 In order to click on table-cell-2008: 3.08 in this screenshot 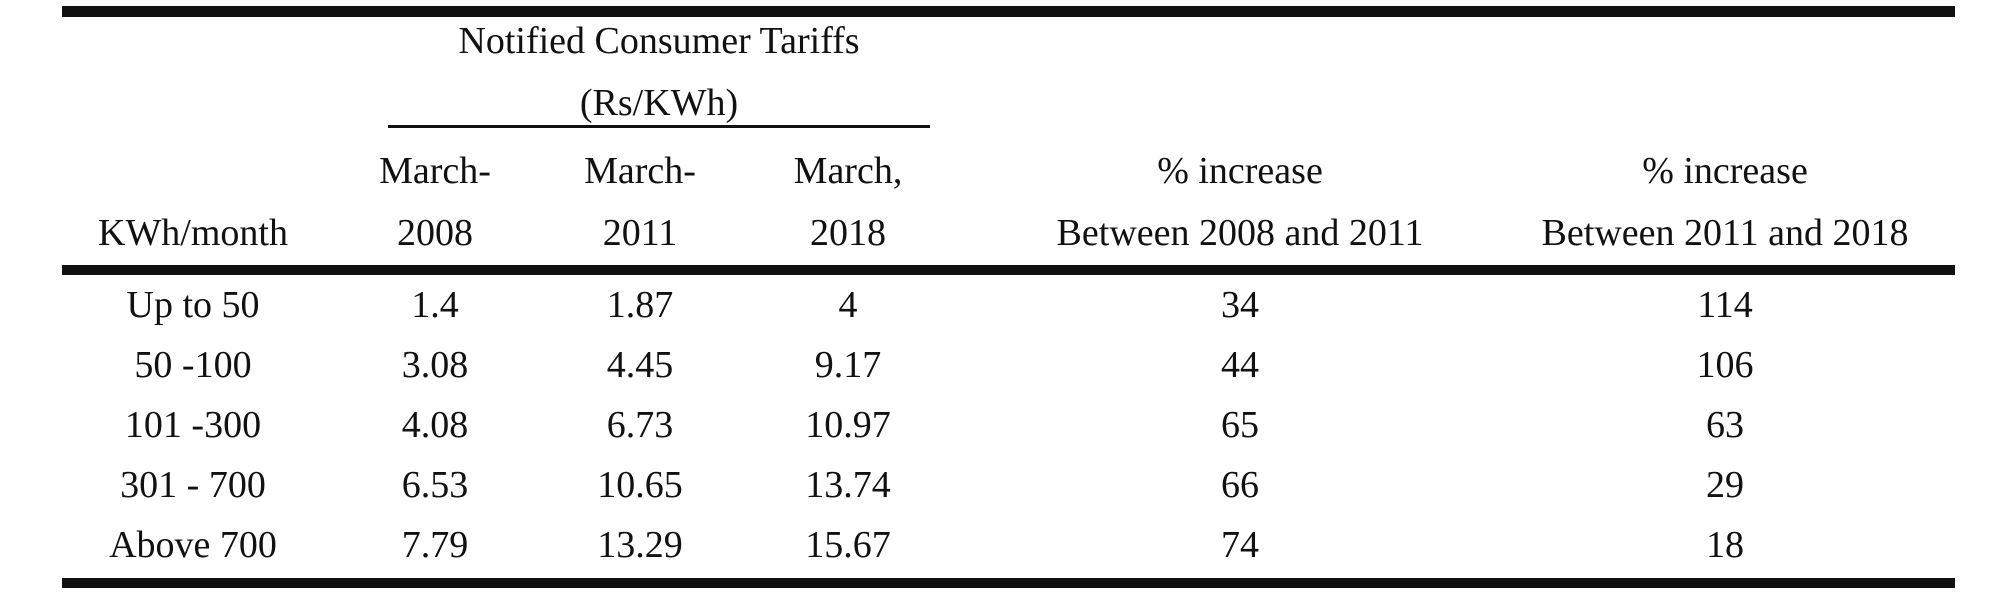, I will do `click(435, 365)`.